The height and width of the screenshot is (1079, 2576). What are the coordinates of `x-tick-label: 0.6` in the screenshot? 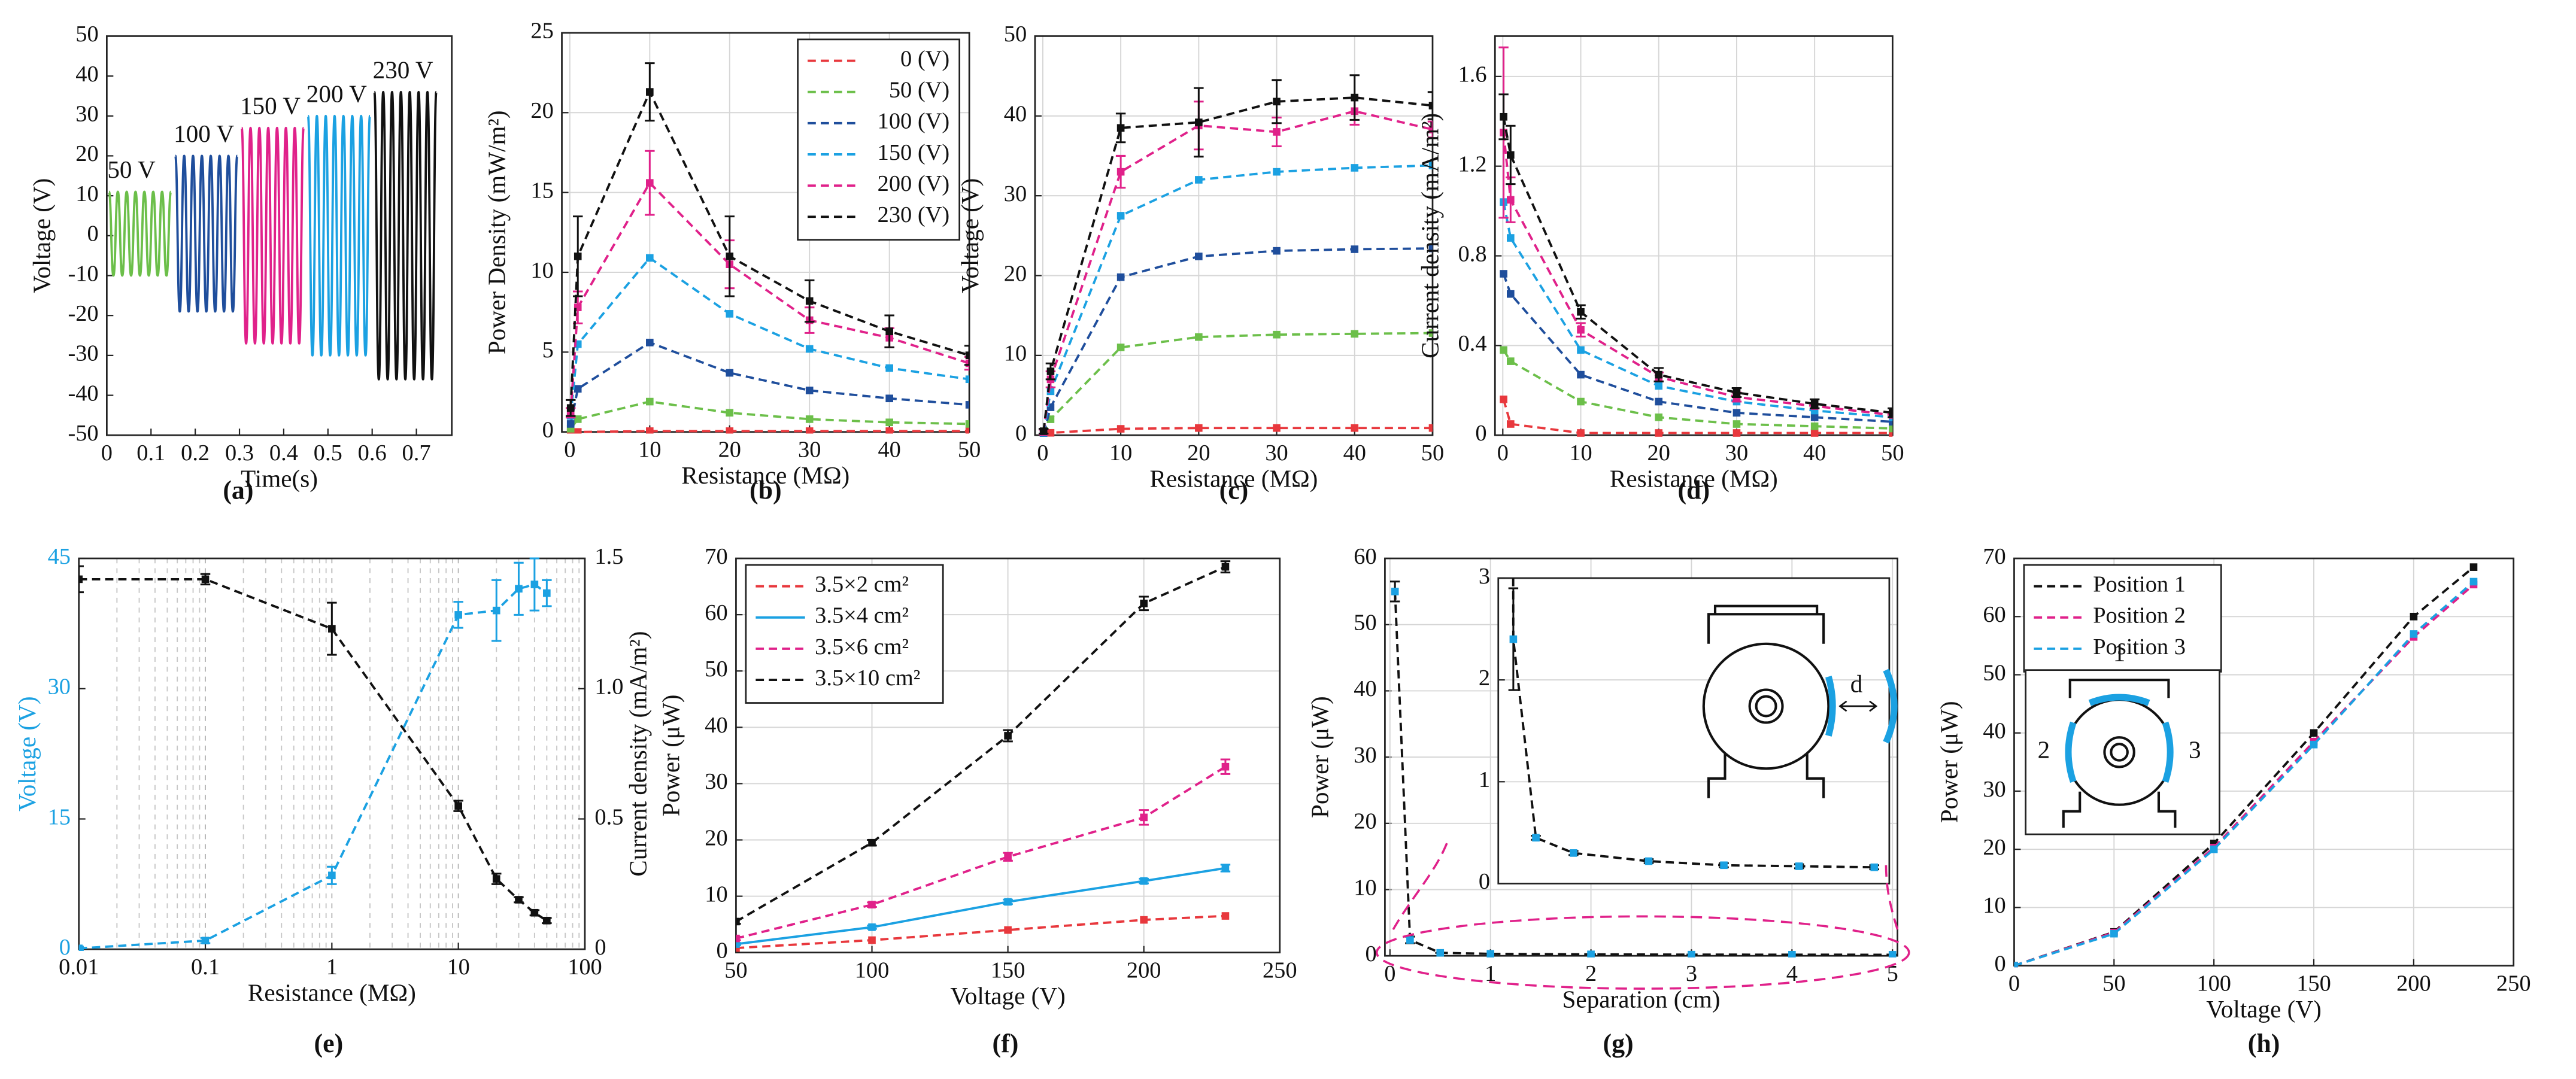 It's located at (372, 453).